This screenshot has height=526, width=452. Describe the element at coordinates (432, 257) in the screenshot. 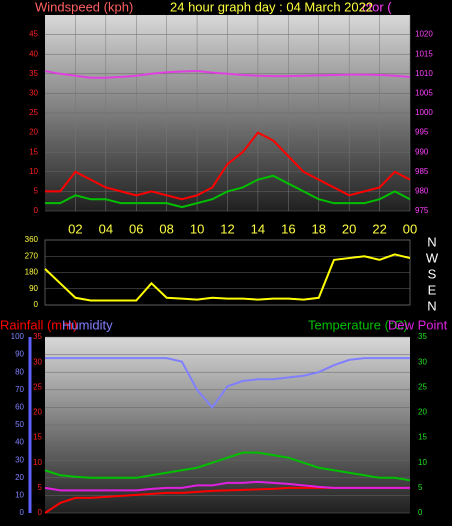

I see `tick-label: W` at that location.